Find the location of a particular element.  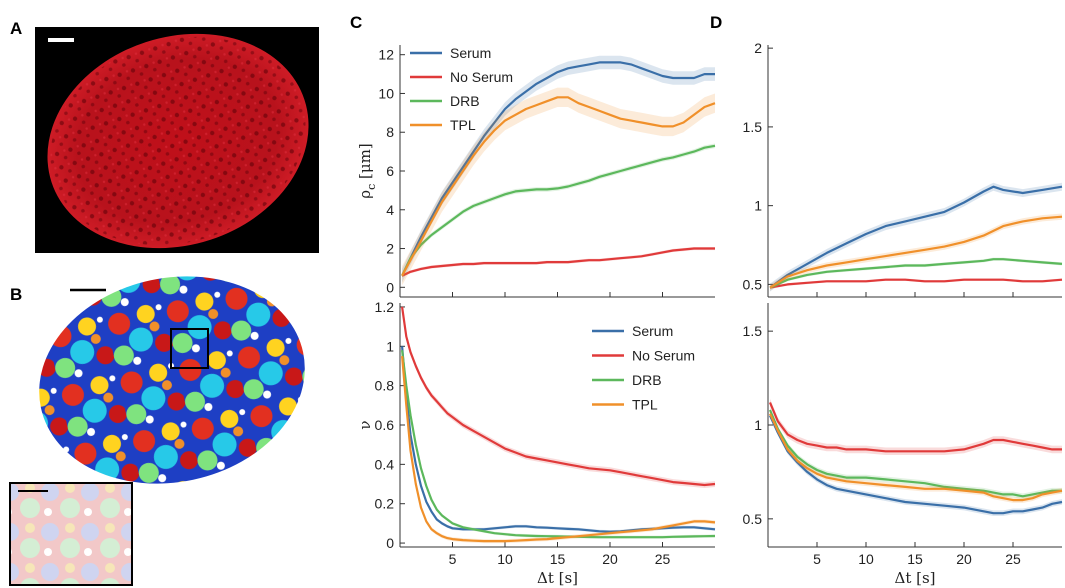

c-bottom-ylabel: ν is located at coordinates (365, 424).